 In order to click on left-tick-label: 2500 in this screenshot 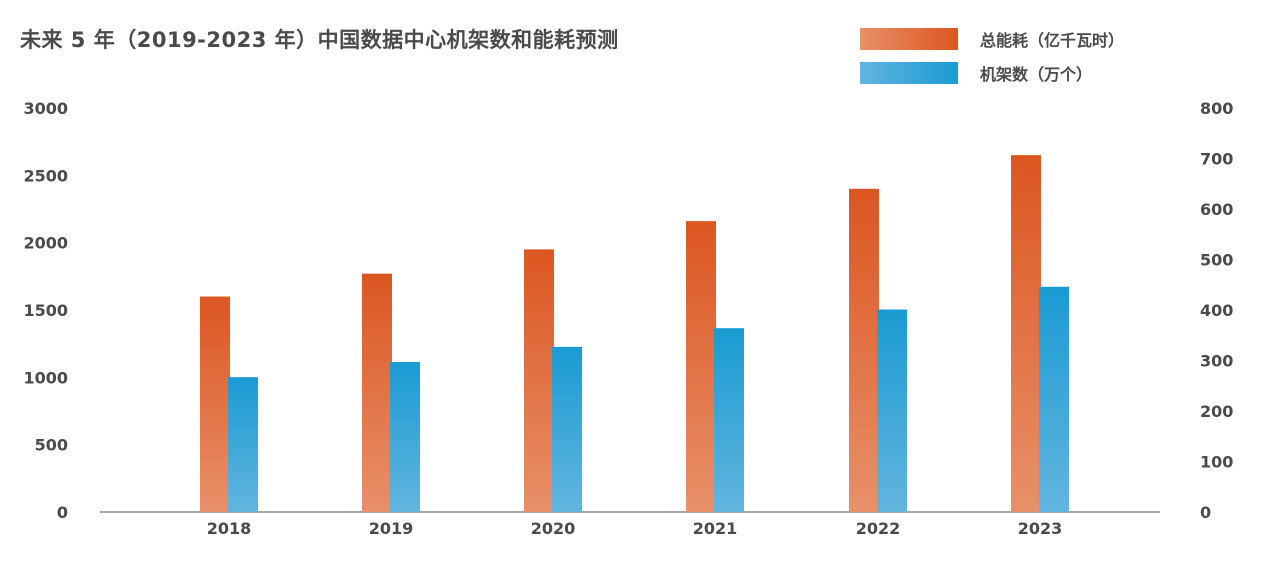, I will do `click(45, 175)`.